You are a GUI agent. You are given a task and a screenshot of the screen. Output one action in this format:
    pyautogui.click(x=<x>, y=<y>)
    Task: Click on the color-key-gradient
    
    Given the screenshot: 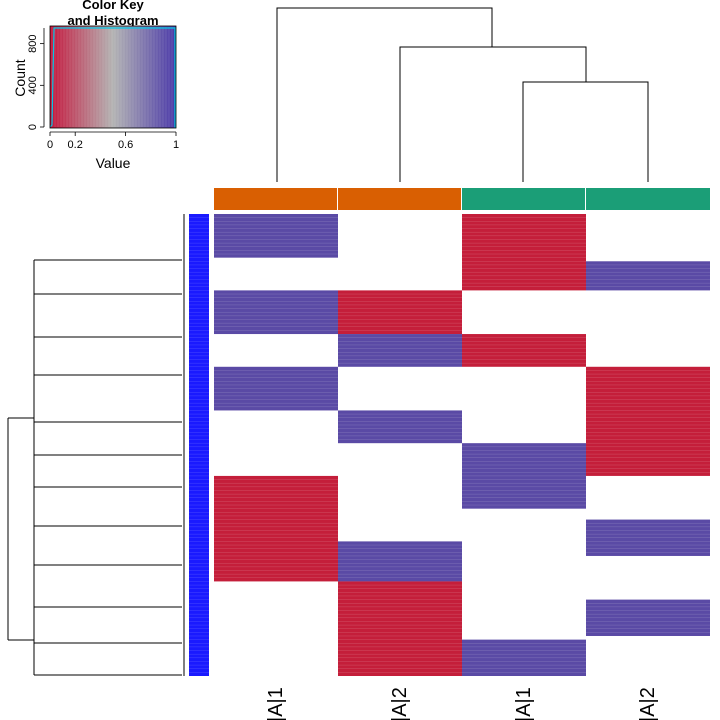 What is the action you would take?
    pyautogui.click(x=113, y=77)
    